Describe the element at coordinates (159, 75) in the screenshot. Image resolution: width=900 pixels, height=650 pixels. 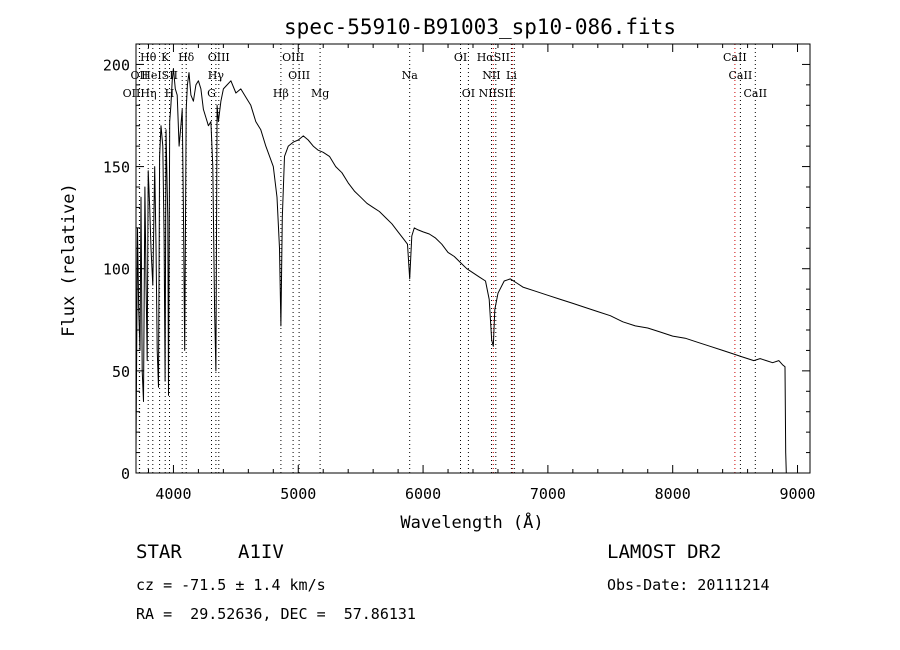
I see `line-label: HeISII` at that location.